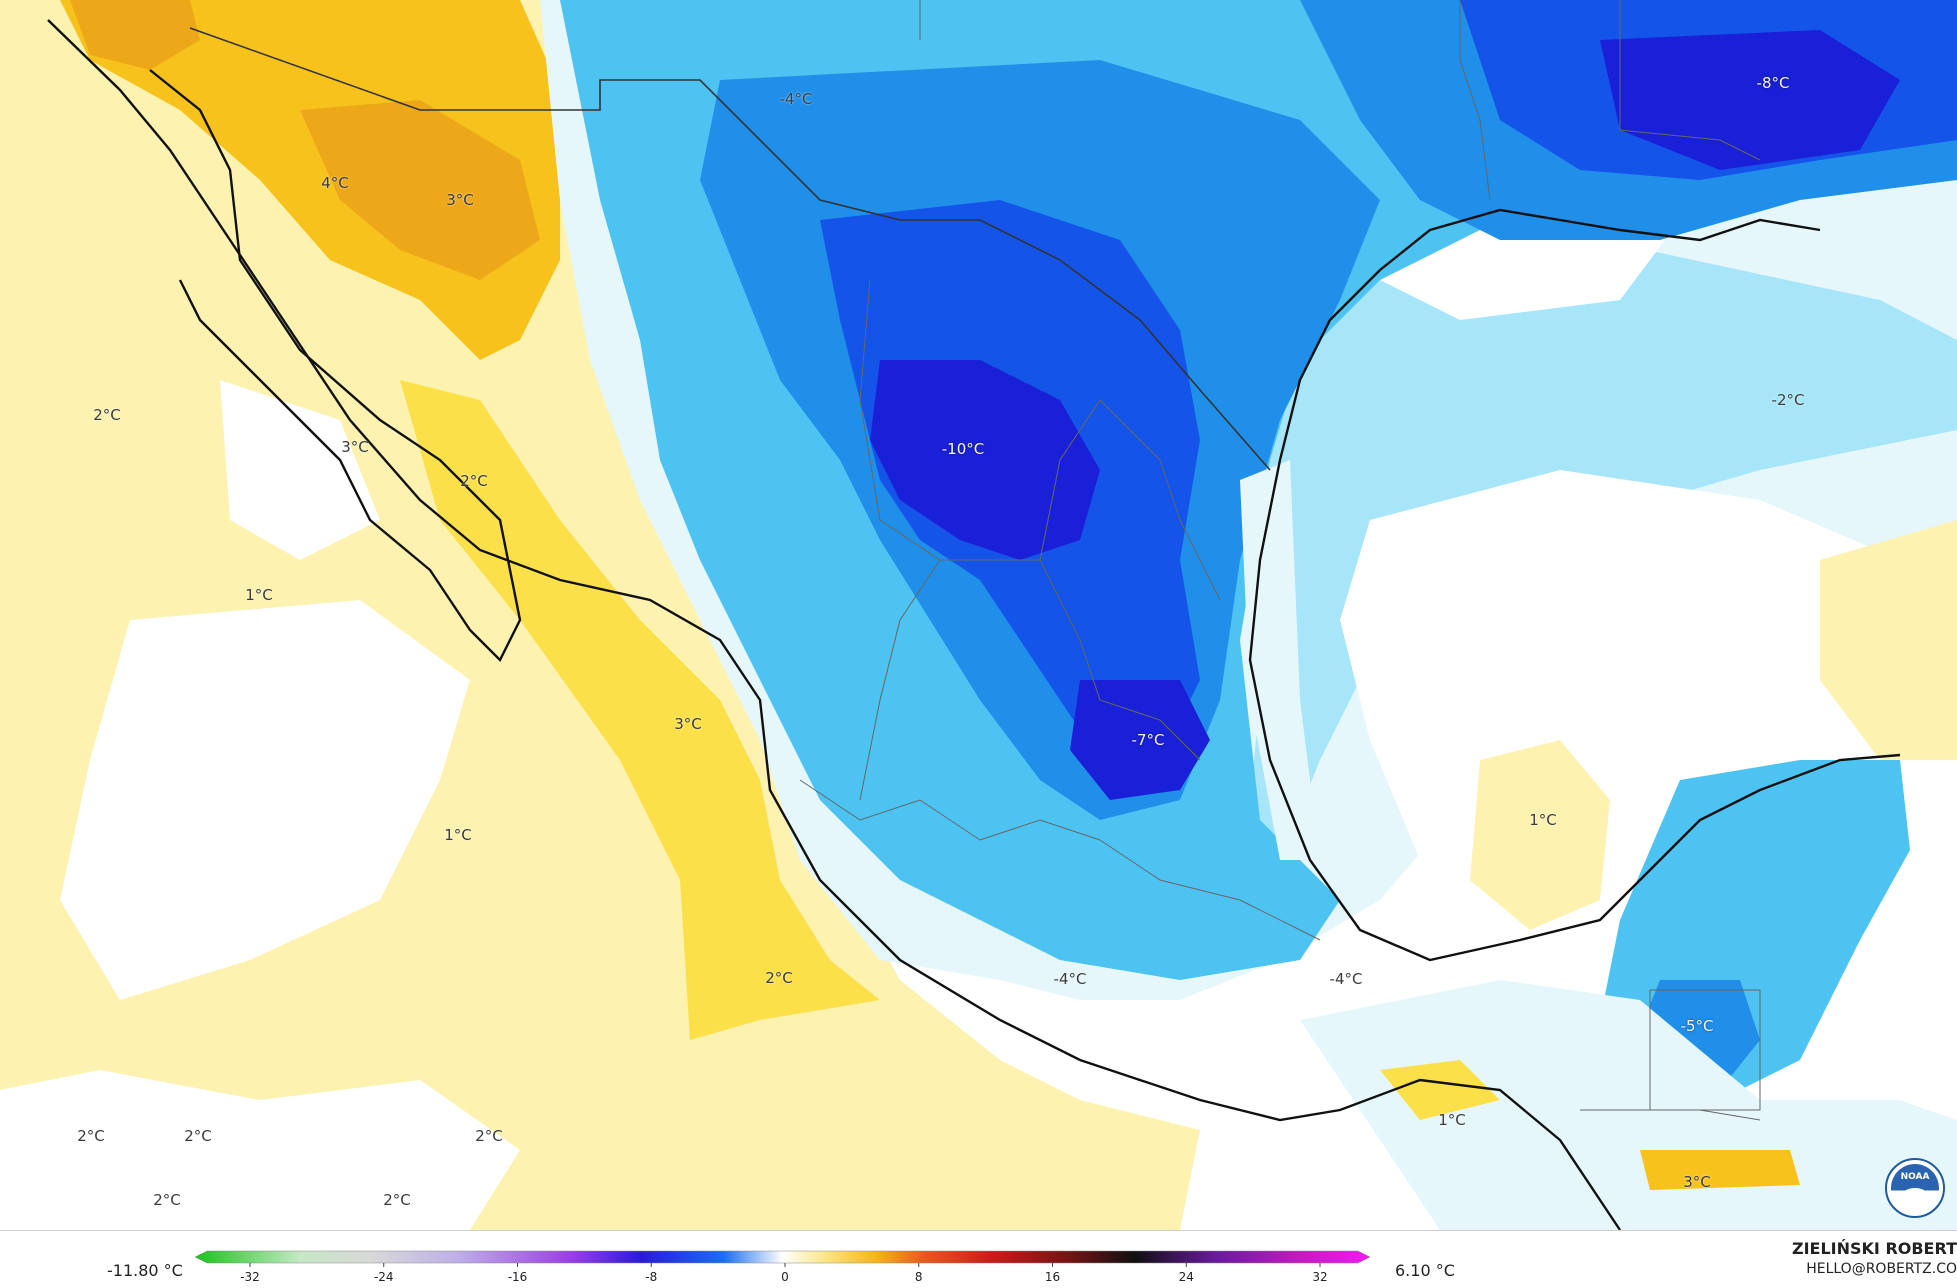 This screenshot has width=1957, height=1288. Describe the element at coordinates (919, 1277) in the screenshot. I see `colorbar-tick-label: 8` at that location.